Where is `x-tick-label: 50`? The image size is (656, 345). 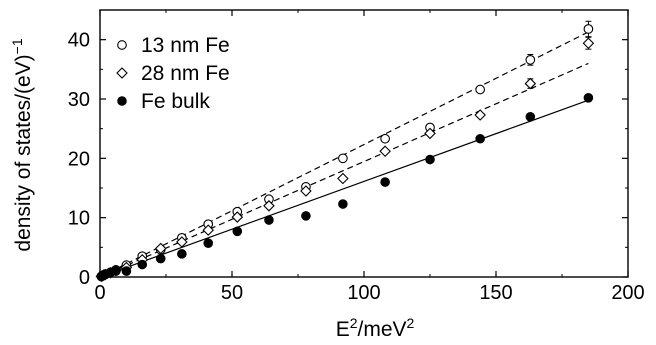 x-tick-label: 50 is located at coordinates (232, 293).